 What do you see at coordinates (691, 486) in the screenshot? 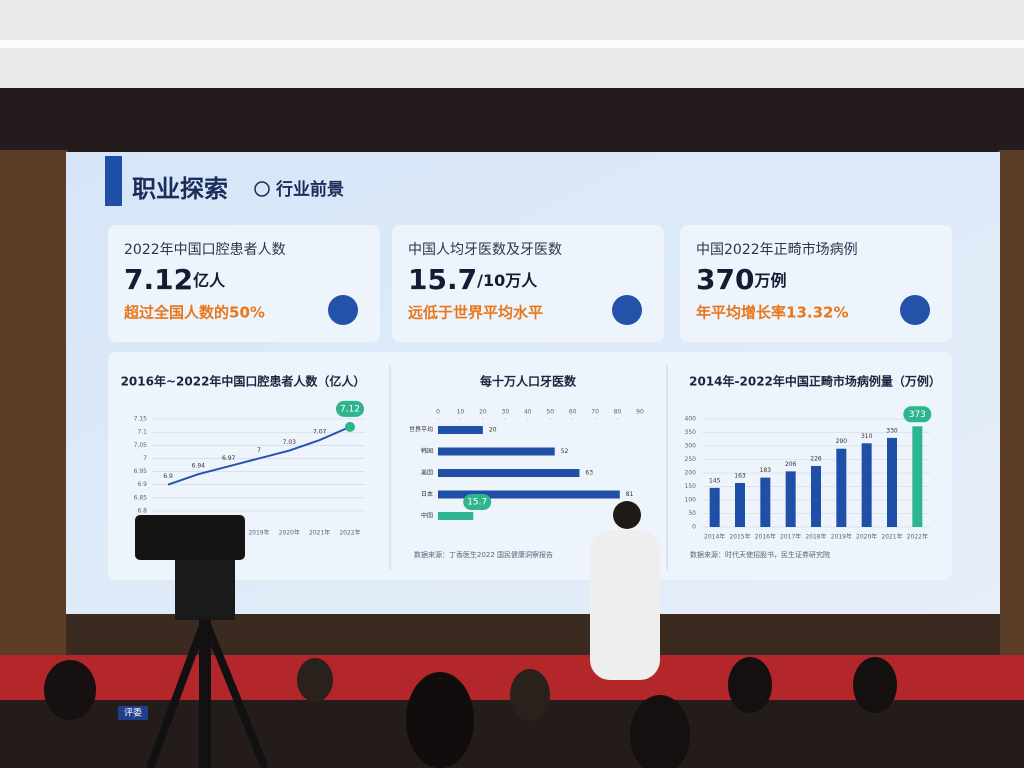
I see `y-tick-label: 150` at bounding box center [691, 486].